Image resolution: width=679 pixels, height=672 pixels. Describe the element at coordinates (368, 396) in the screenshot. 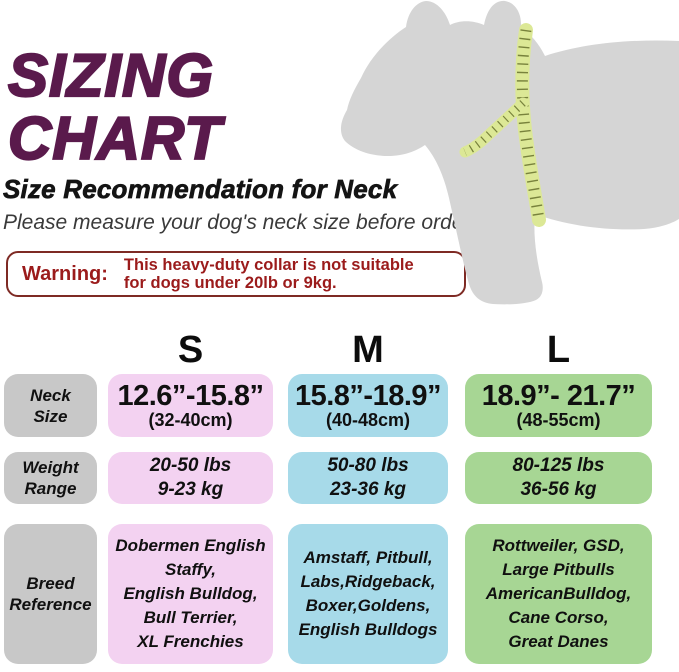

I see `neck-size-m-inches: 15.8”-18.9”` at that location.